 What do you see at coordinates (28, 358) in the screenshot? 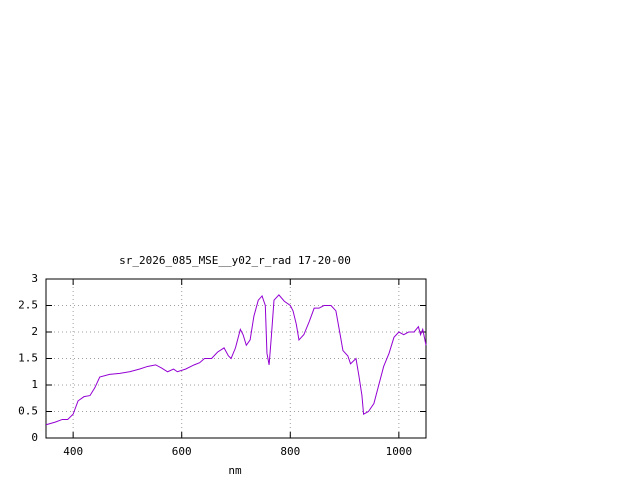
I see `y-tick-label: 1.5` at bounding box center [28, 358].